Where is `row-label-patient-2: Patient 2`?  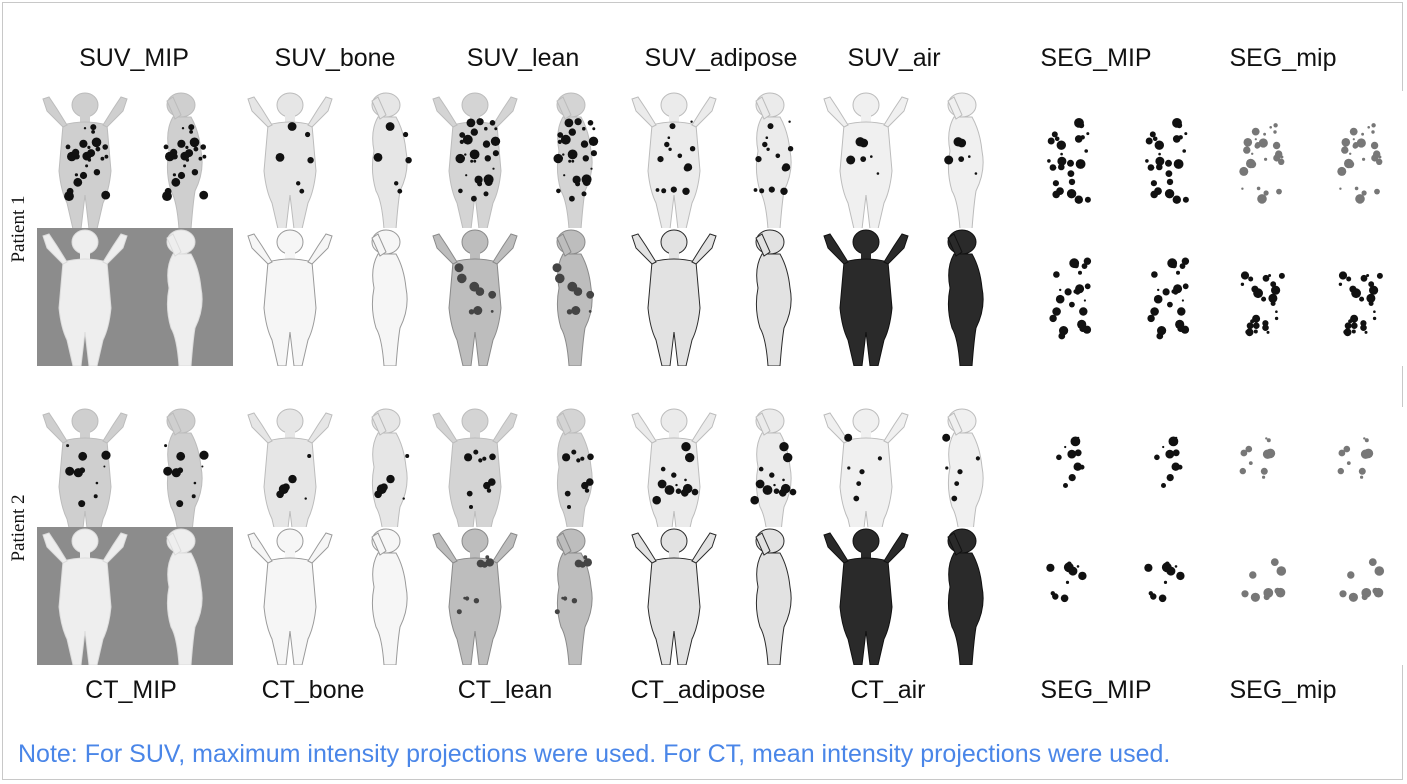 row-label-patient-2: Patient 2 is located at coordinates (18, 528).